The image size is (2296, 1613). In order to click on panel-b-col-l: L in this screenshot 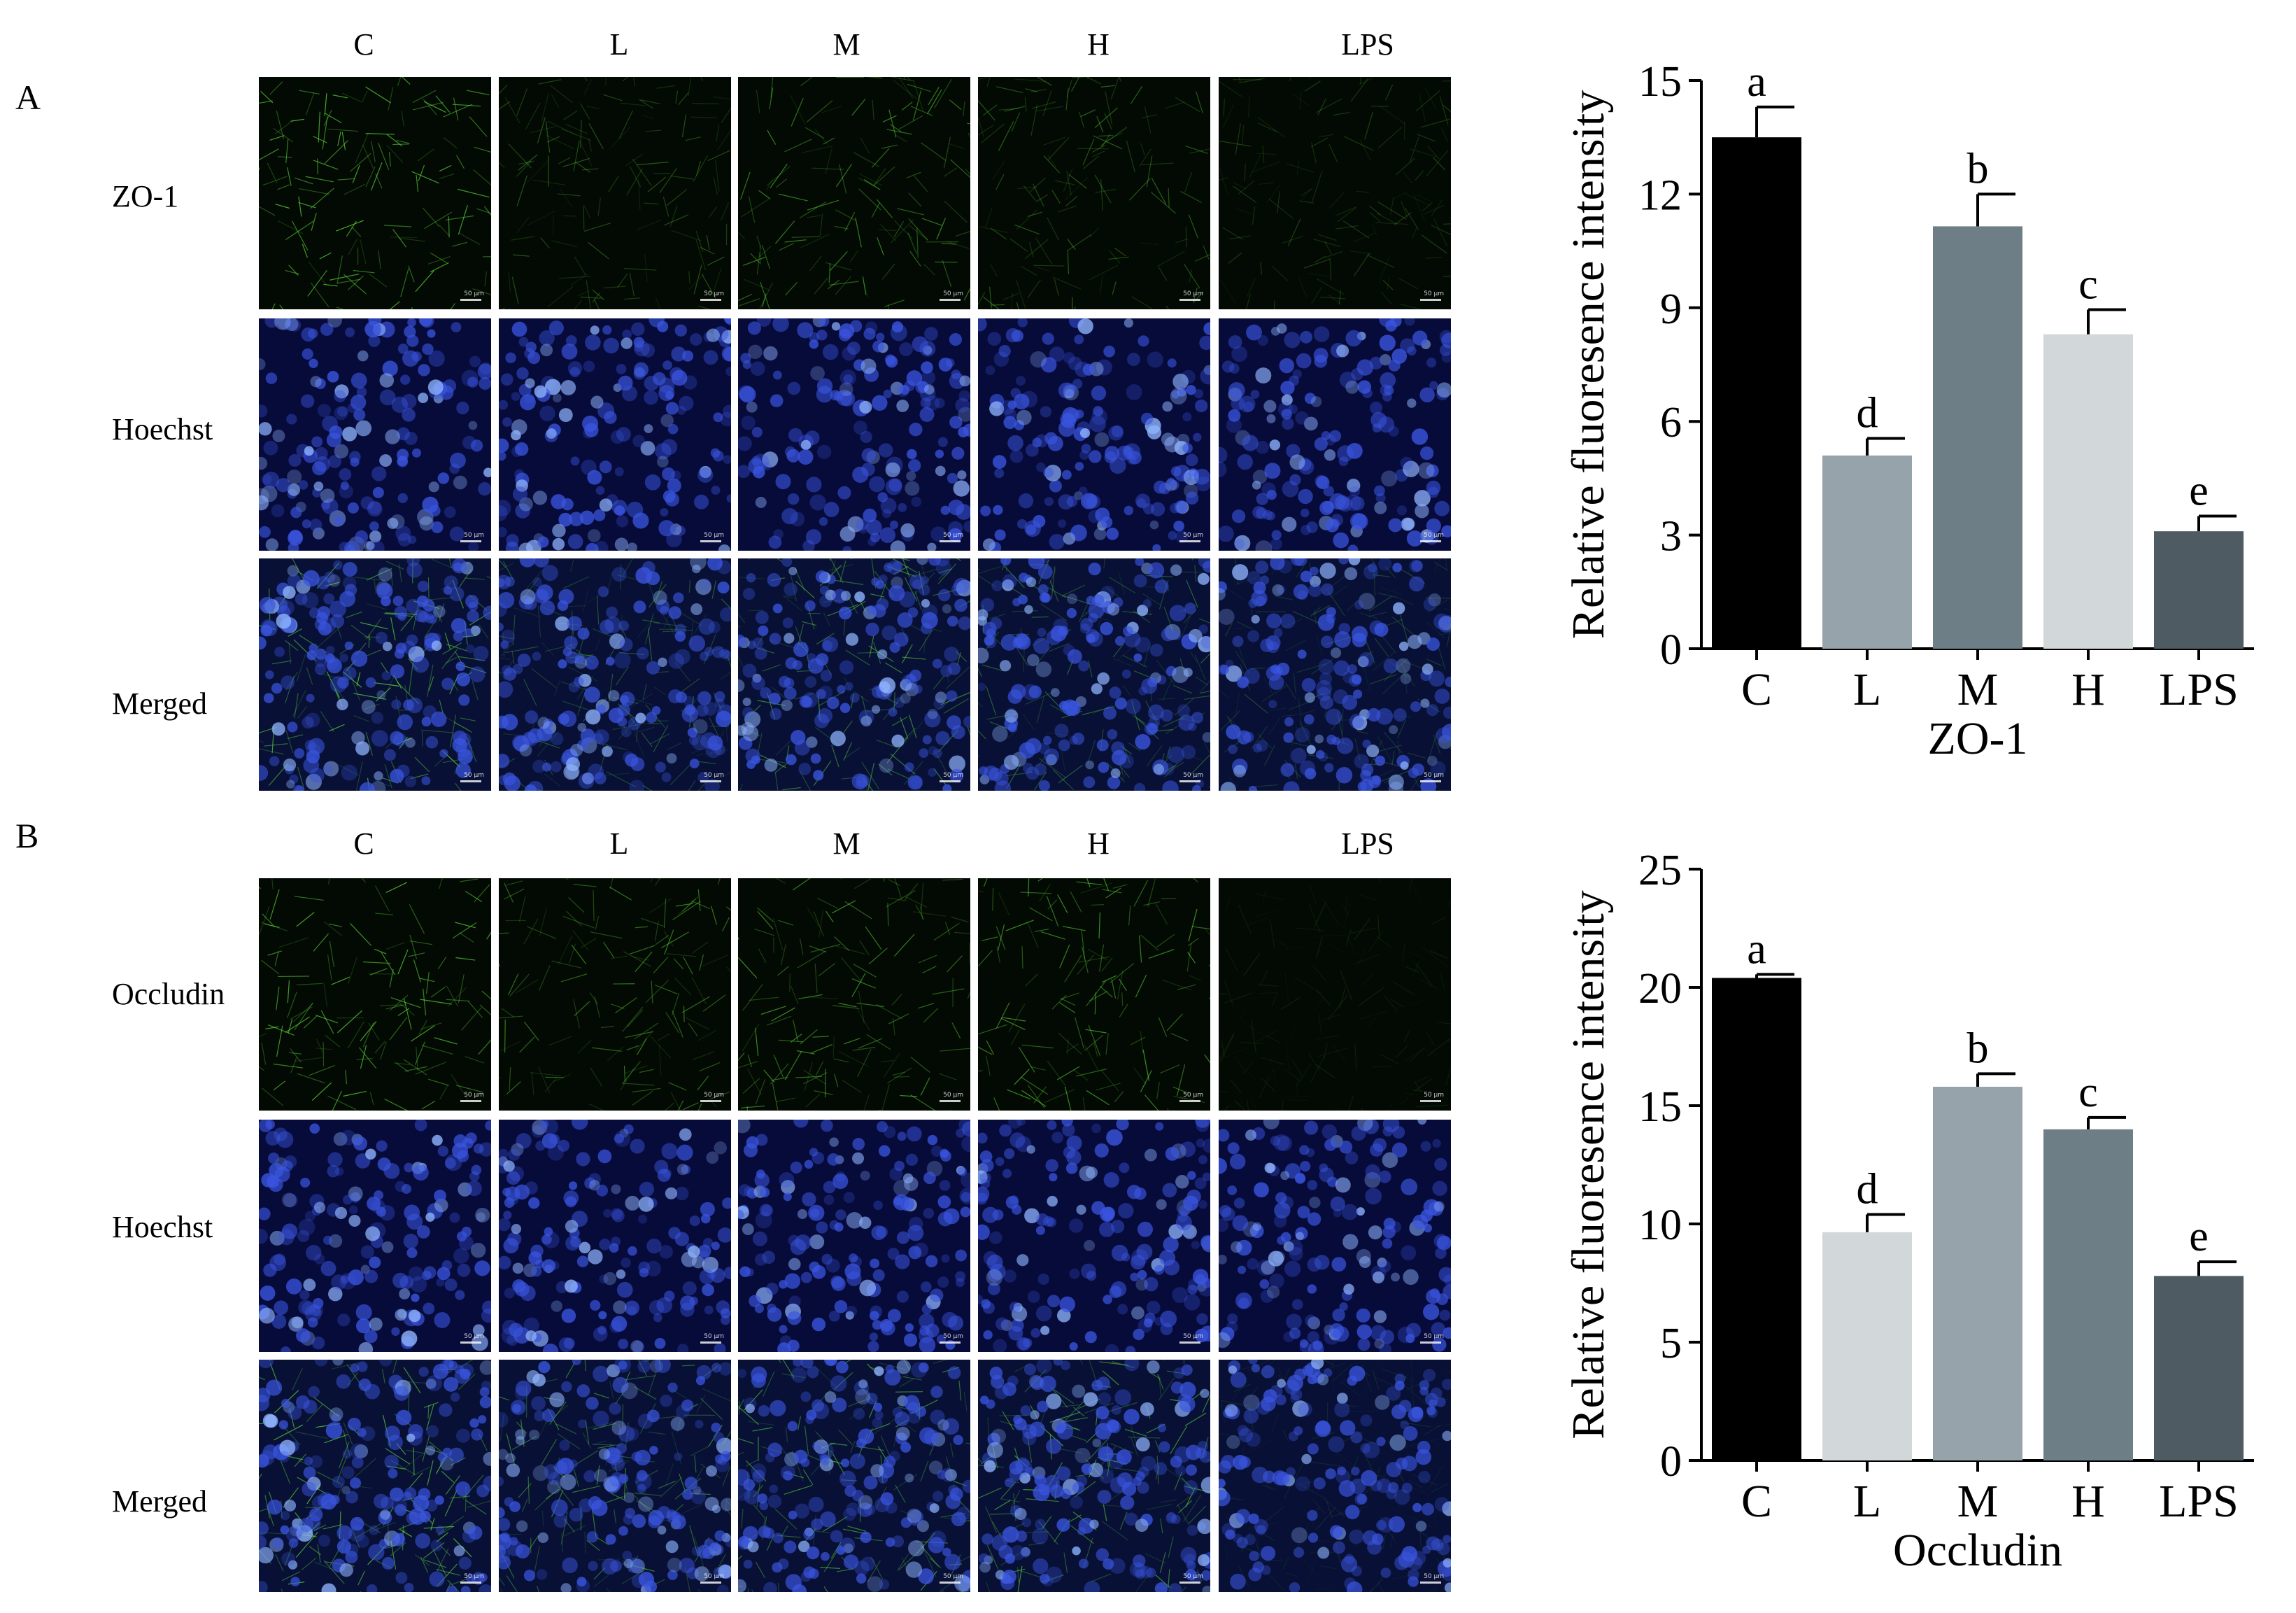, I will do `click(619, 843)`.